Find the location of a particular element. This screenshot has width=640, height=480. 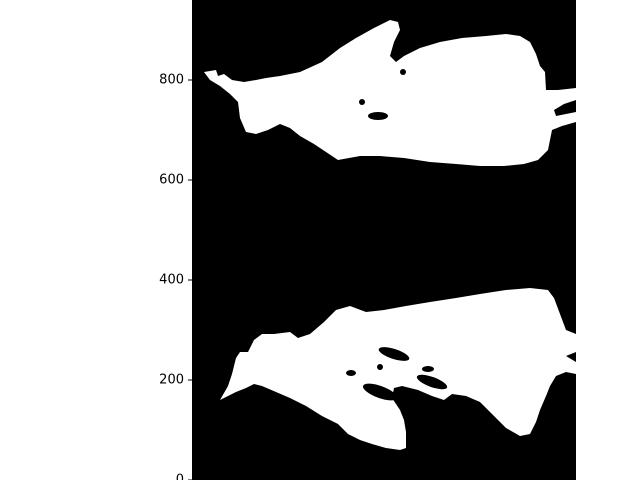

y-tick-label: 400 is located at coordinates (171, 280).